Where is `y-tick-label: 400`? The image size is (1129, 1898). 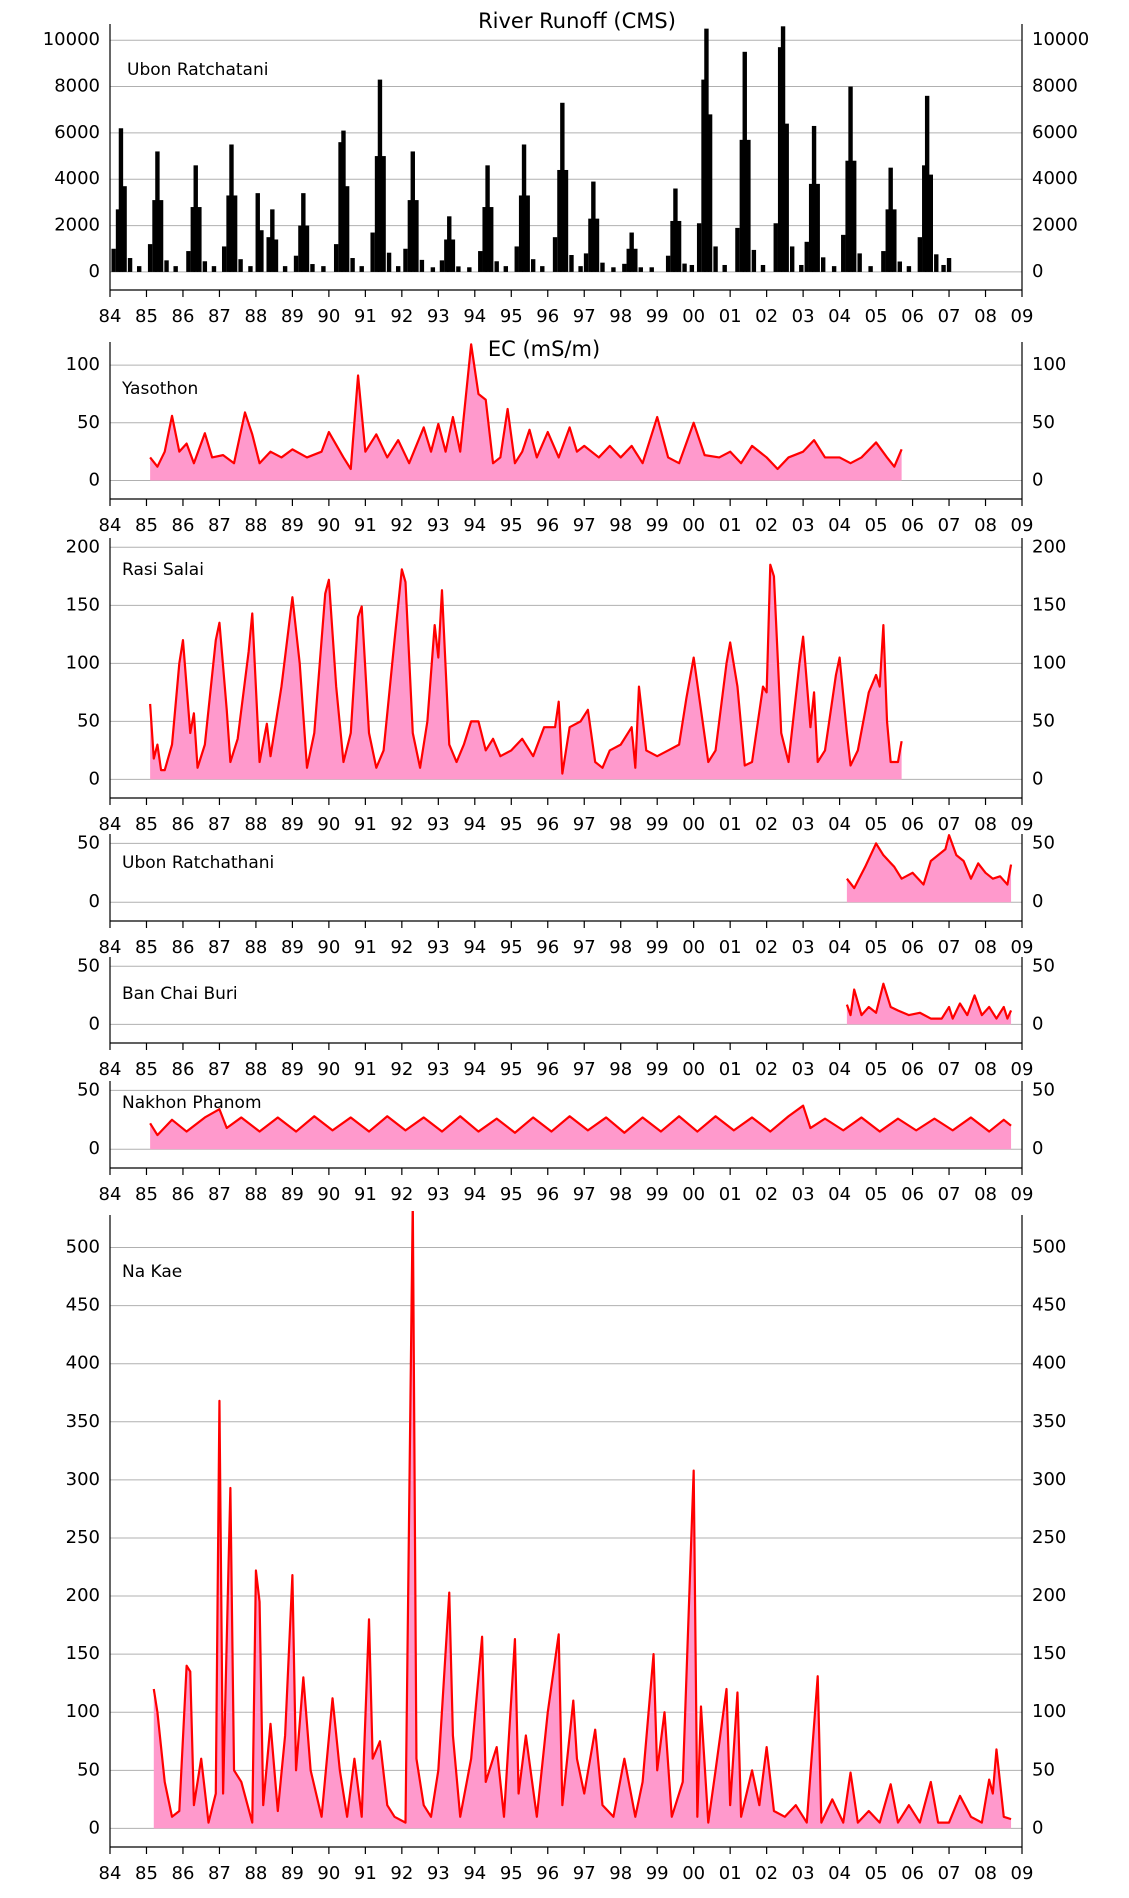
y-tick-label: 400 is located at coordinates (83, 1363).